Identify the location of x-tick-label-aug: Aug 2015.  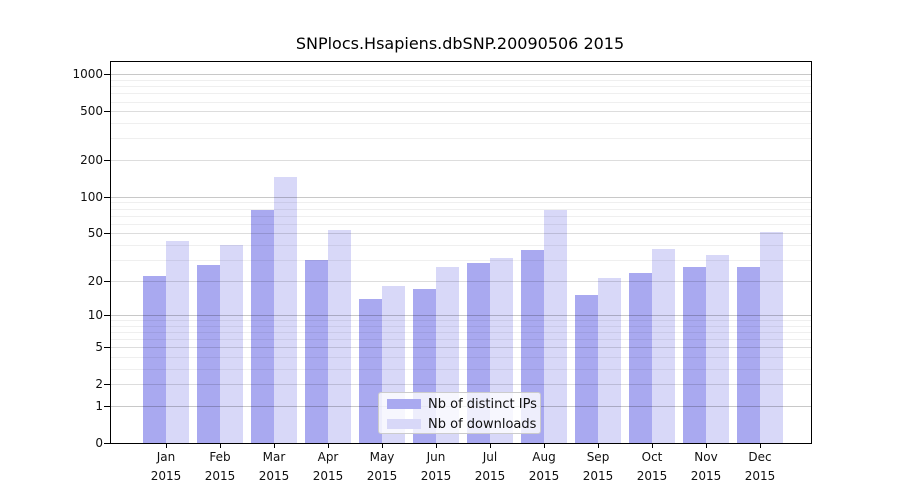
(544, 466).